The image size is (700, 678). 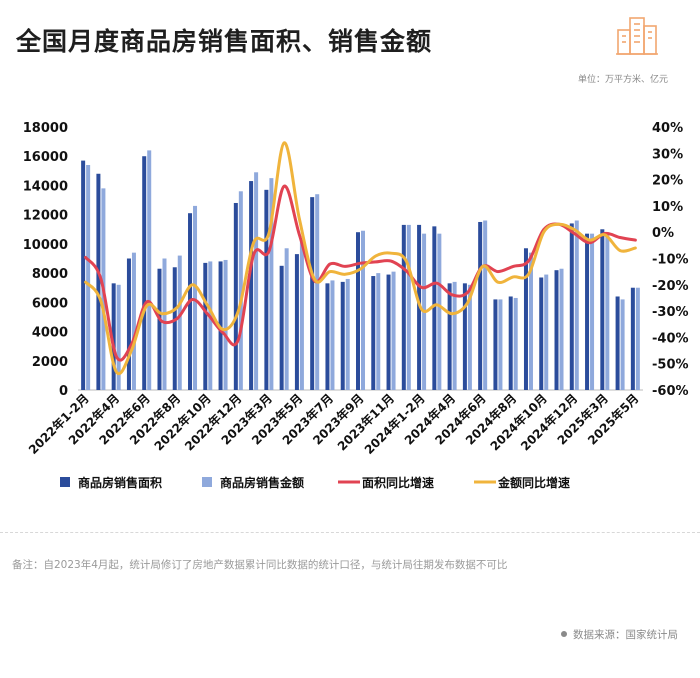 I want to click on chart-title: 全国月度商品房销售面积、销售金额, so click(x=224, y=41).